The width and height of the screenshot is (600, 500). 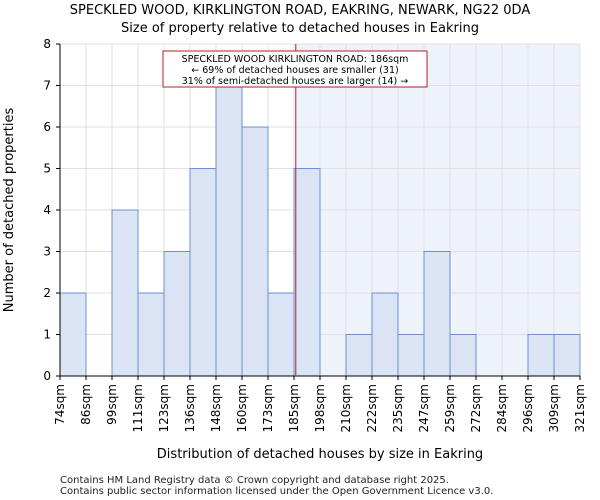 What do you see at coordinates (47, 335) in the screenshot?
I see `y-tick-label: 1` at bounding box center [47, 335].